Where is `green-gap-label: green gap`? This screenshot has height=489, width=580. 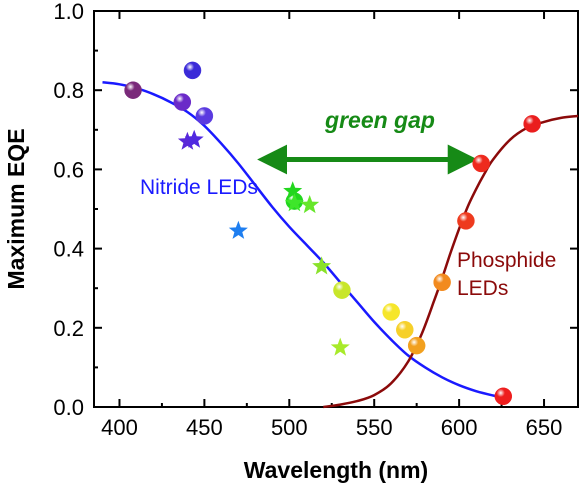
green-gap-label: green gap is located at coordinates (379, 120).